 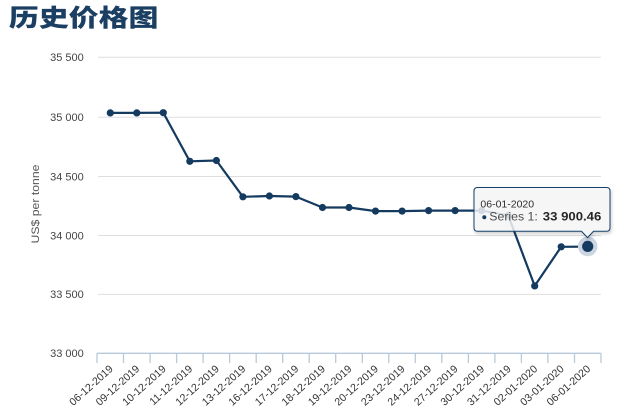 I want to click on svg-text: 34 000, so click(x=67, y=236).